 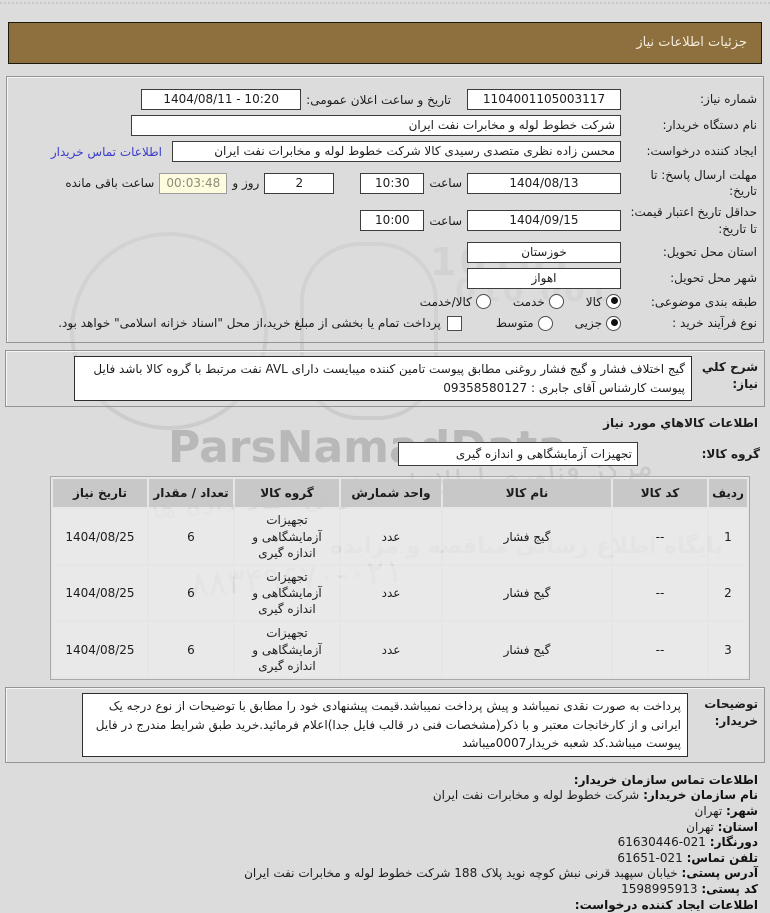 What do you see at coordinates (660, 493) in the screenshot?
I see `col-item-code: کد کالا` at bounding box center [660, 493].